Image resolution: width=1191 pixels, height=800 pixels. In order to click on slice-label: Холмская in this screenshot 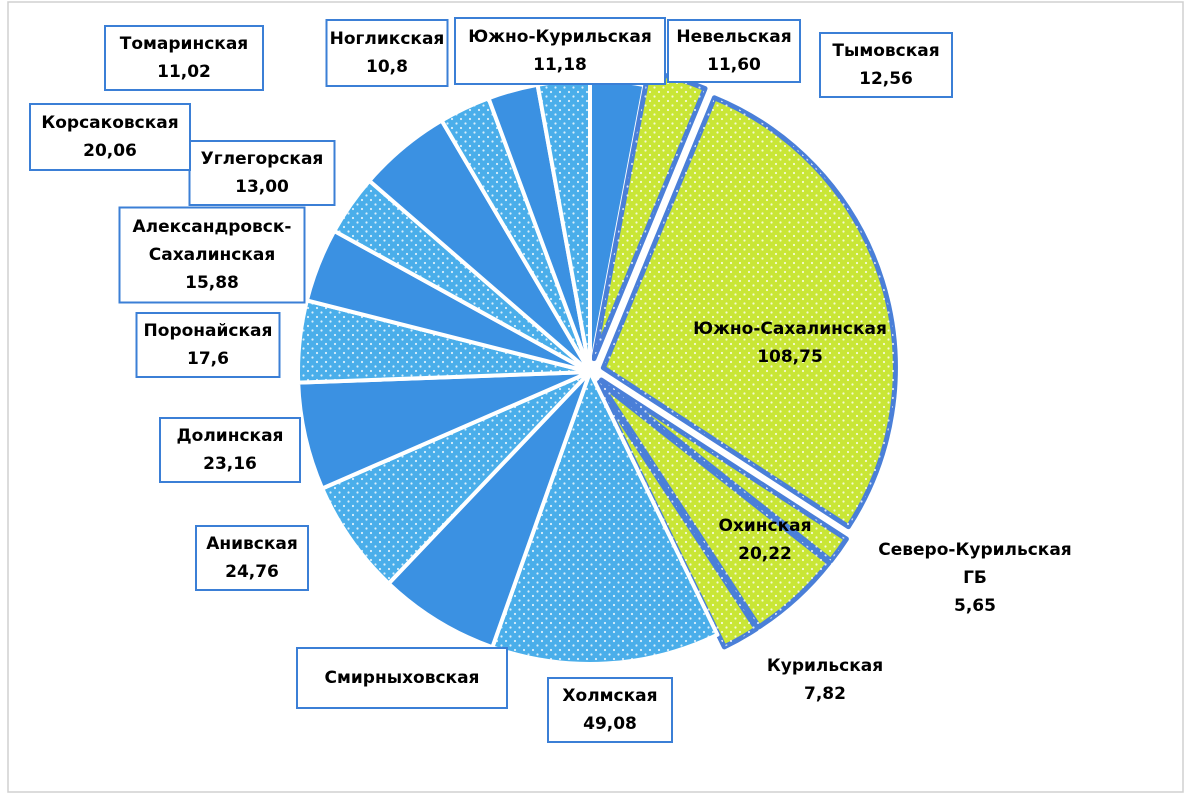, I will do `click(609, 696)`.